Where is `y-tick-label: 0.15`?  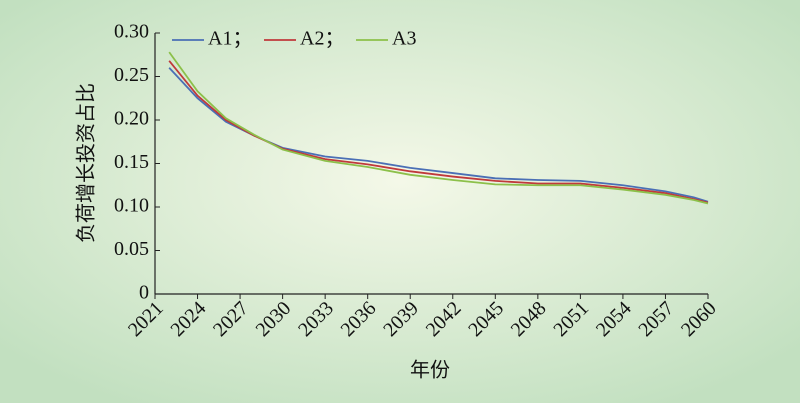
y-tick-label: 0.15 is located at coordinates (131, 162).